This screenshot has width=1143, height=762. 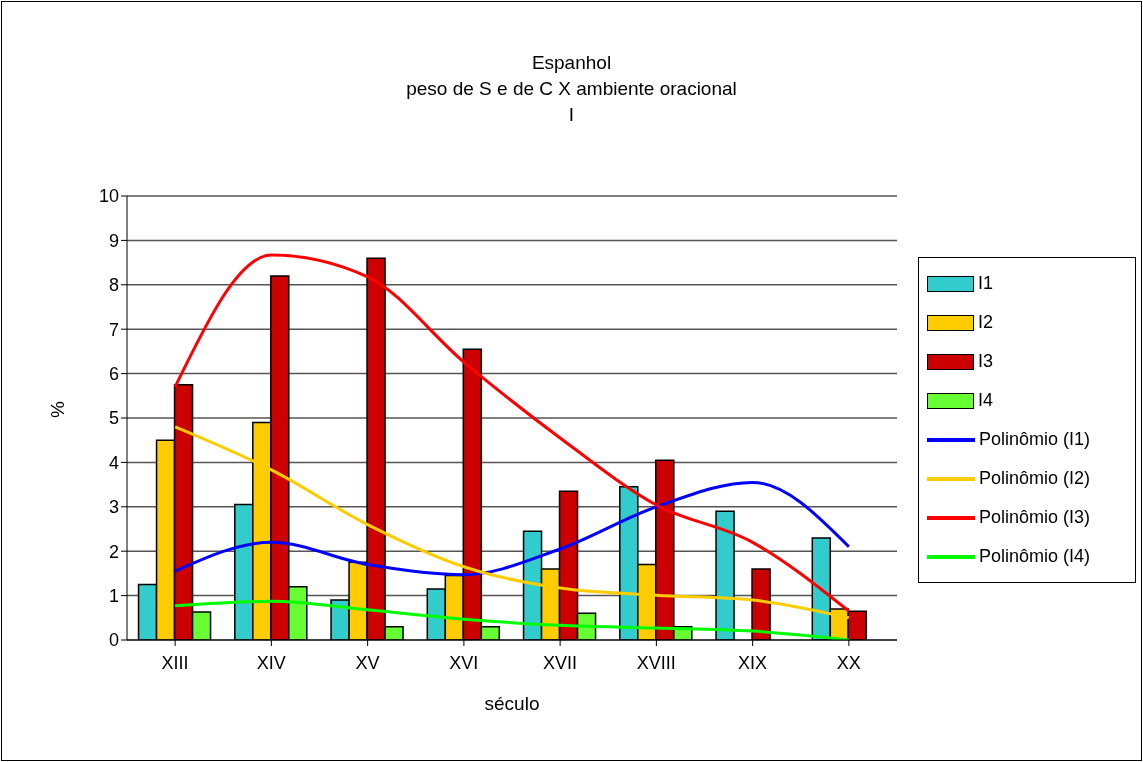 I want to click on x-tick-label: XVI, so click(x=464, y=662).